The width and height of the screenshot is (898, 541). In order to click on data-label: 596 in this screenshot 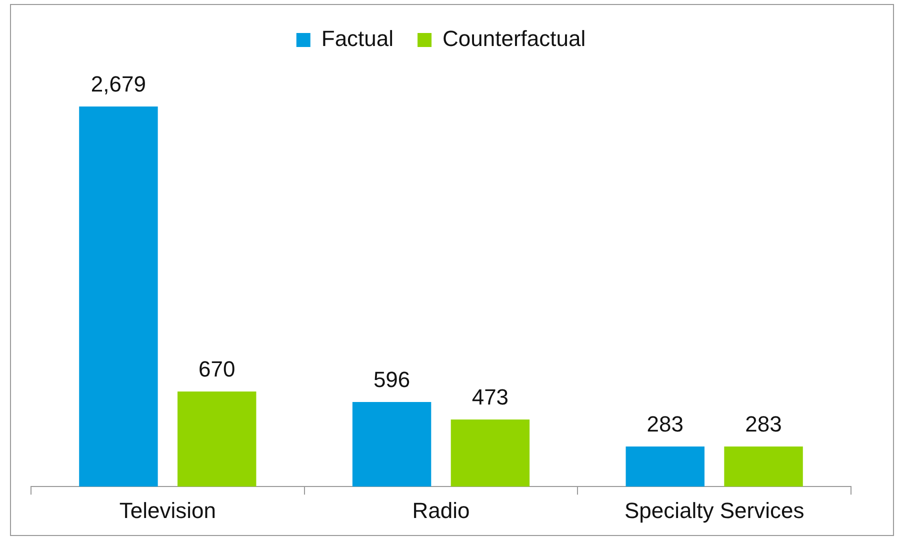, I will do `click(391, 379)`.